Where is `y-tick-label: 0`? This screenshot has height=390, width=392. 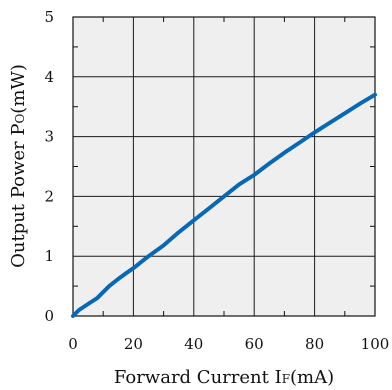
y-tick-label: 0 is located at coordinates (49, 316).